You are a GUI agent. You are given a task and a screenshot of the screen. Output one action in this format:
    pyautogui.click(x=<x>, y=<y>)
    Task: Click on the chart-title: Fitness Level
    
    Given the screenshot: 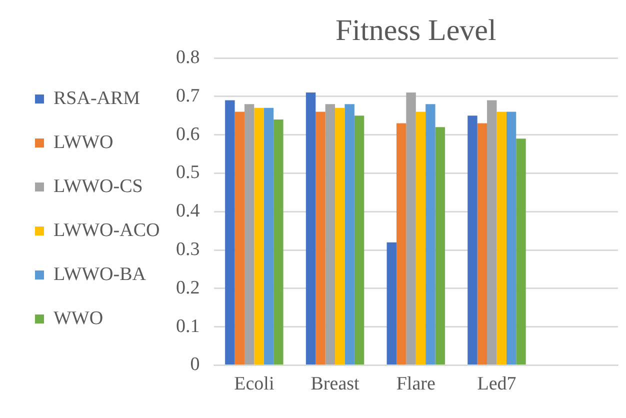 What is the action you would take?
    pyautogui.click(x=415, y=30)
    